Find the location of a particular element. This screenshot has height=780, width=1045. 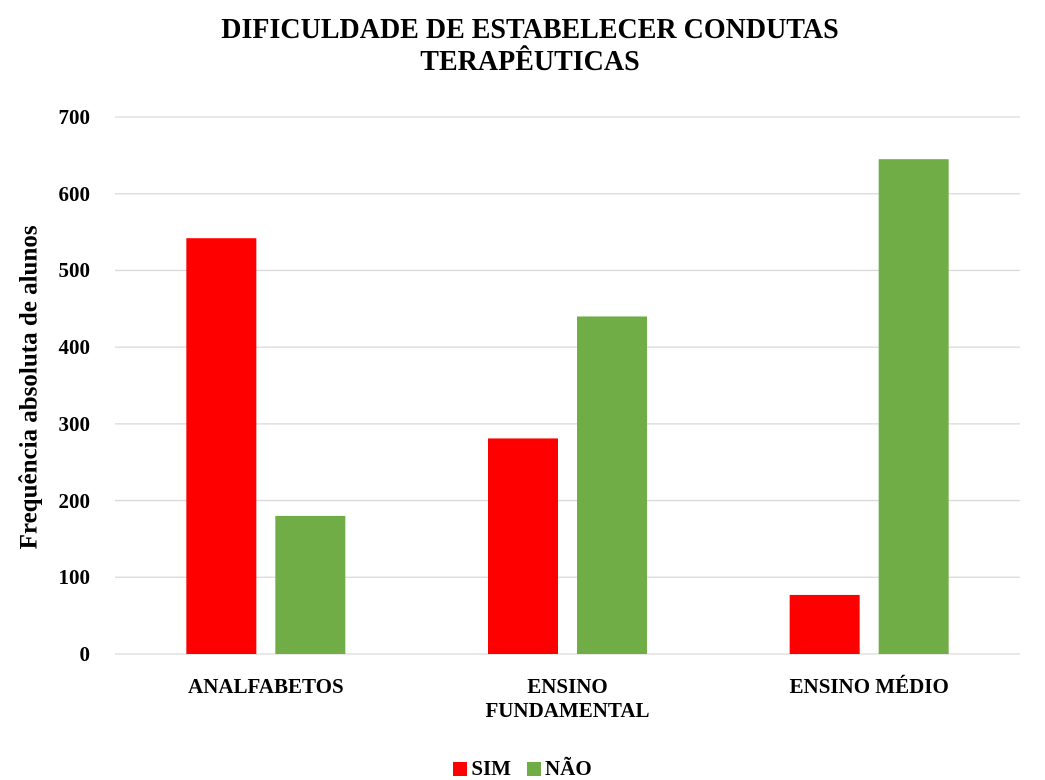

y-tick-label: 600 is located at coordinates (74, 193).